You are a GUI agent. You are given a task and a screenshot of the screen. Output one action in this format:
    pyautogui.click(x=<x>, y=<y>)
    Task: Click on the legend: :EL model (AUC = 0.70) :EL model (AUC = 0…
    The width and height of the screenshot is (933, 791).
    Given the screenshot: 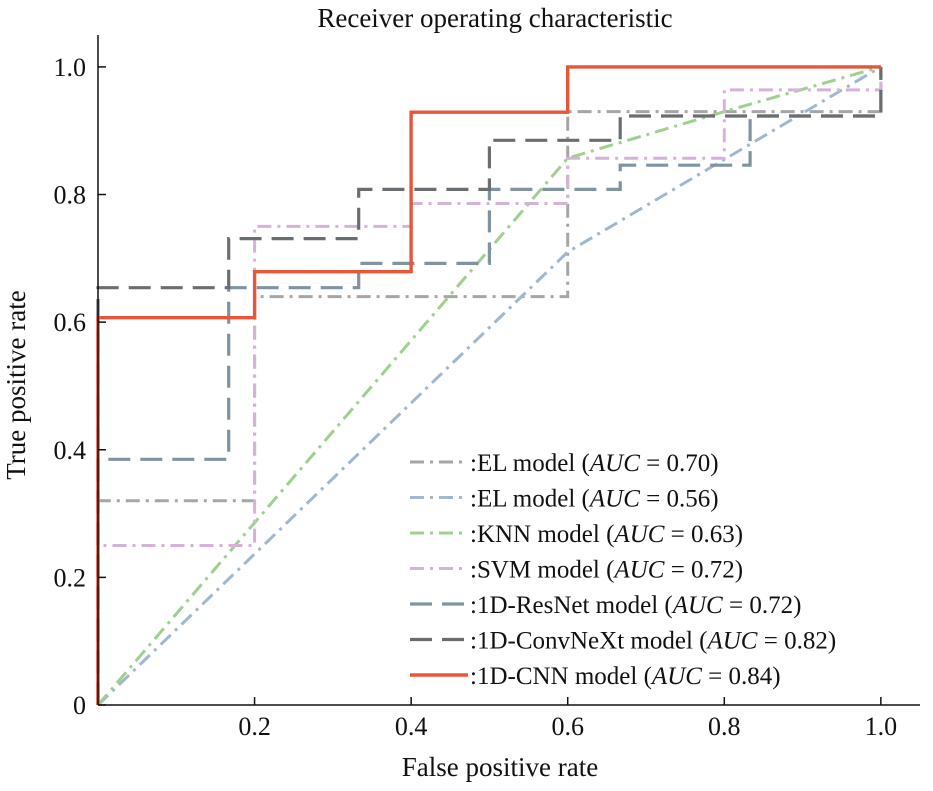 What is the action you would take?
    pyautogui.click(x=623, y=570)
    